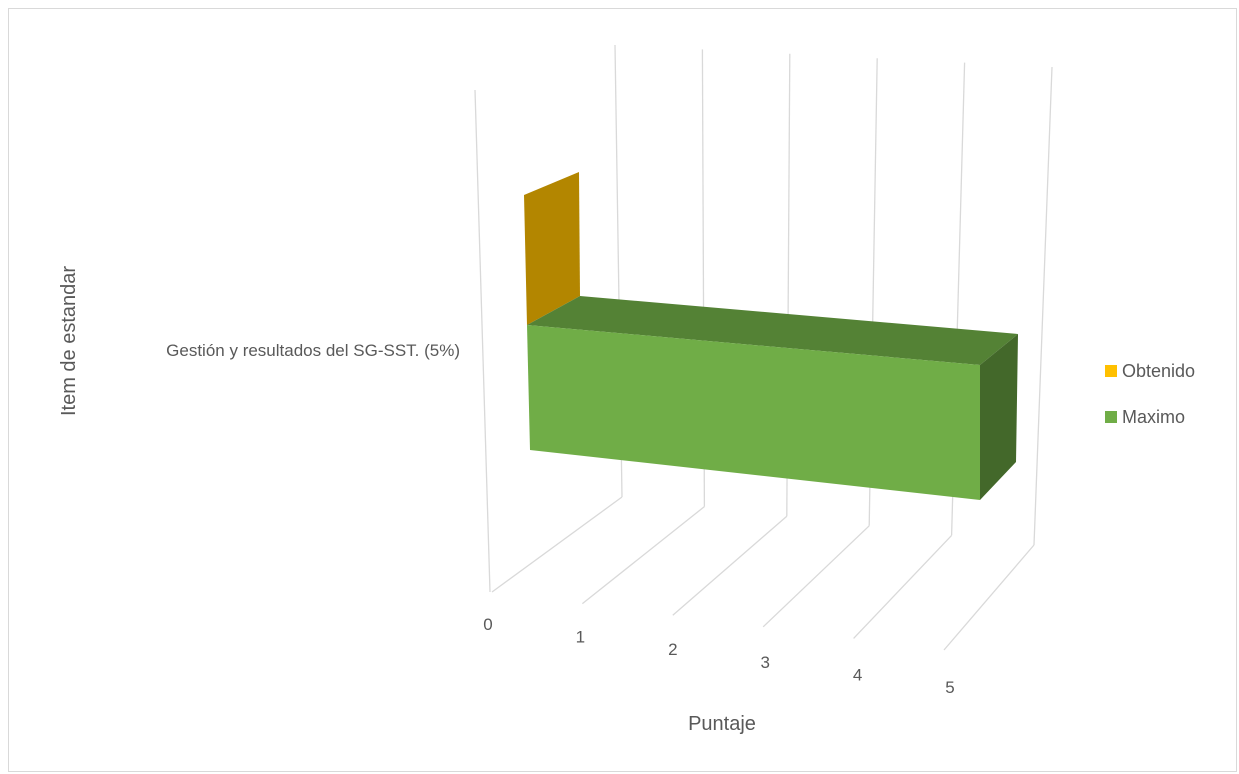 The image size is (1239, 774). What do you see at coordinates (999, 417) in the screenshot?
I see `bar-maximo-side` at bounding box center [999, 417].